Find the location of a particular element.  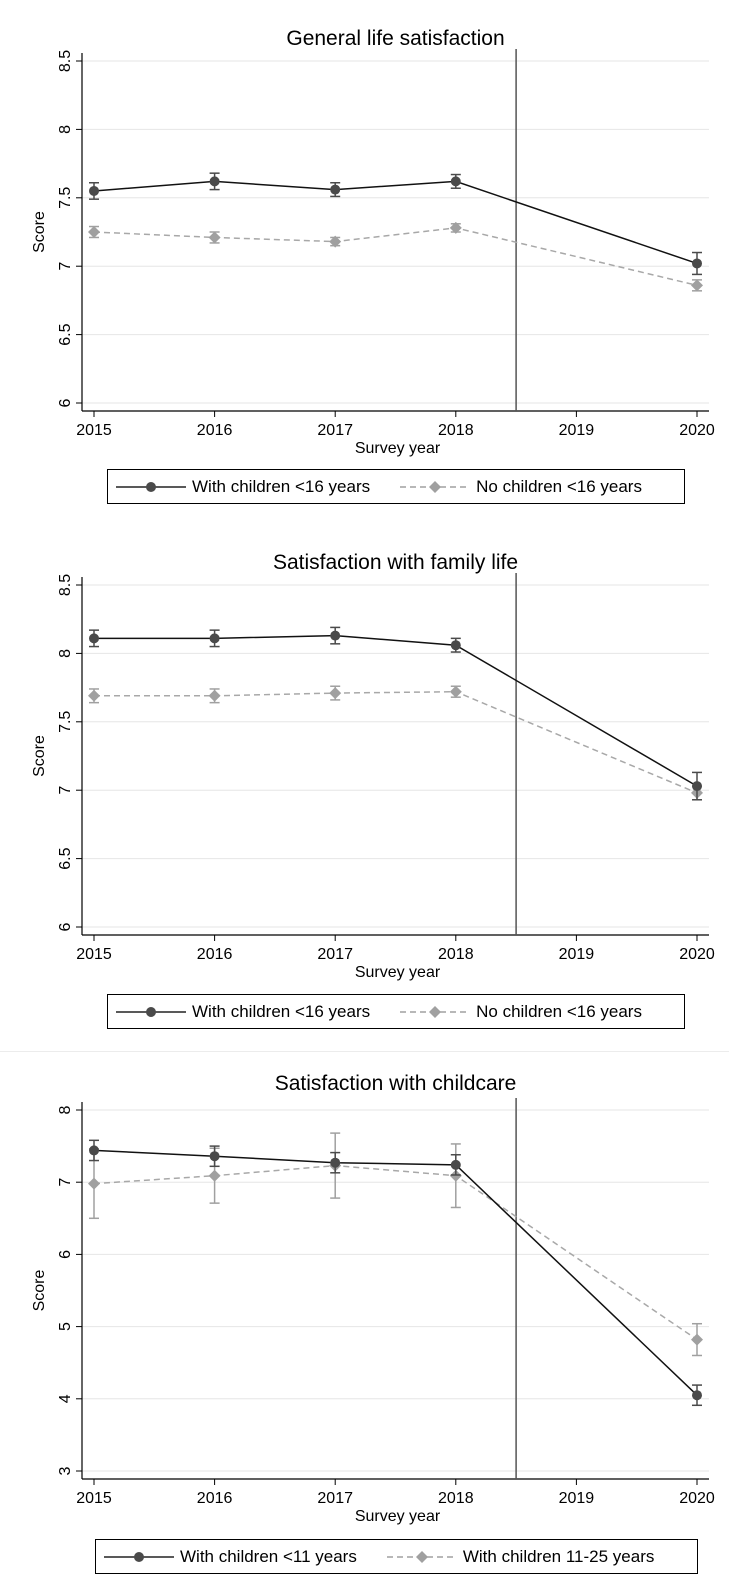

y-tick-label: 5 is located at coordinates (65, 1326).